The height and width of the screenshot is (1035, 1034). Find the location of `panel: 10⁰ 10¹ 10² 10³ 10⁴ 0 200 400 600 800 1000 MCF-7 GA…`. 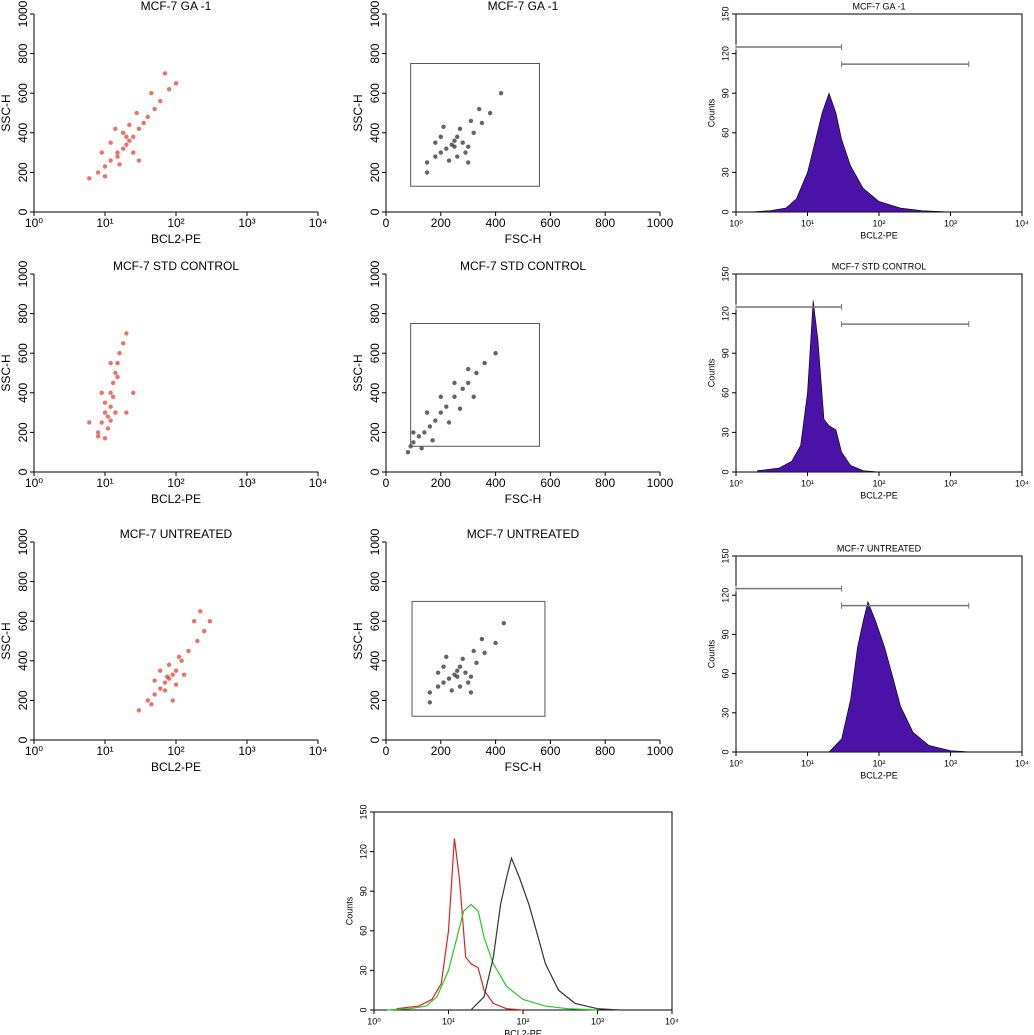

panel: 10⁰ 10¹ 10² 10³ 10⁴ 0 200 400 600 800 1000 MCF-7 GA… is located at coordinates (163, 123).